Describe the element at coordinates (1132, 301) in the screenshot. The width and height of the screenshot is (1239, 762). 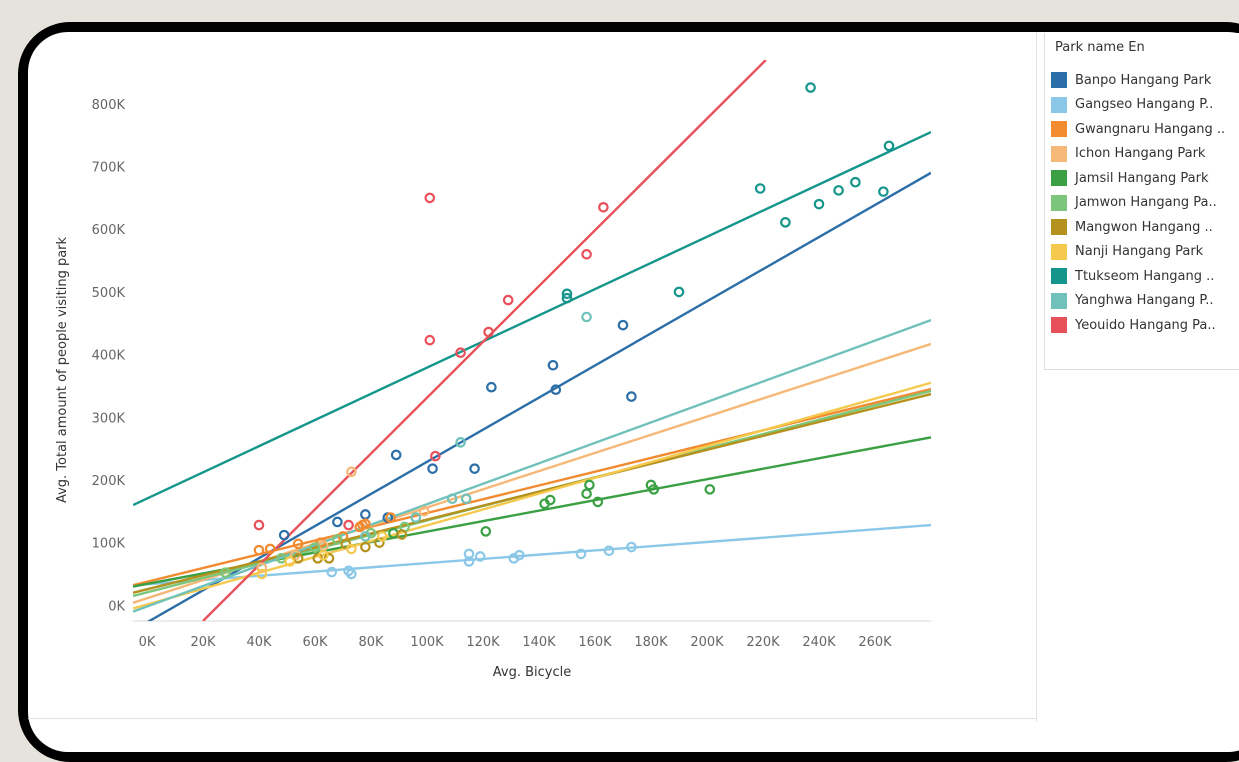
I see `legend-item: Yanghwa Hangang P..` at that location.